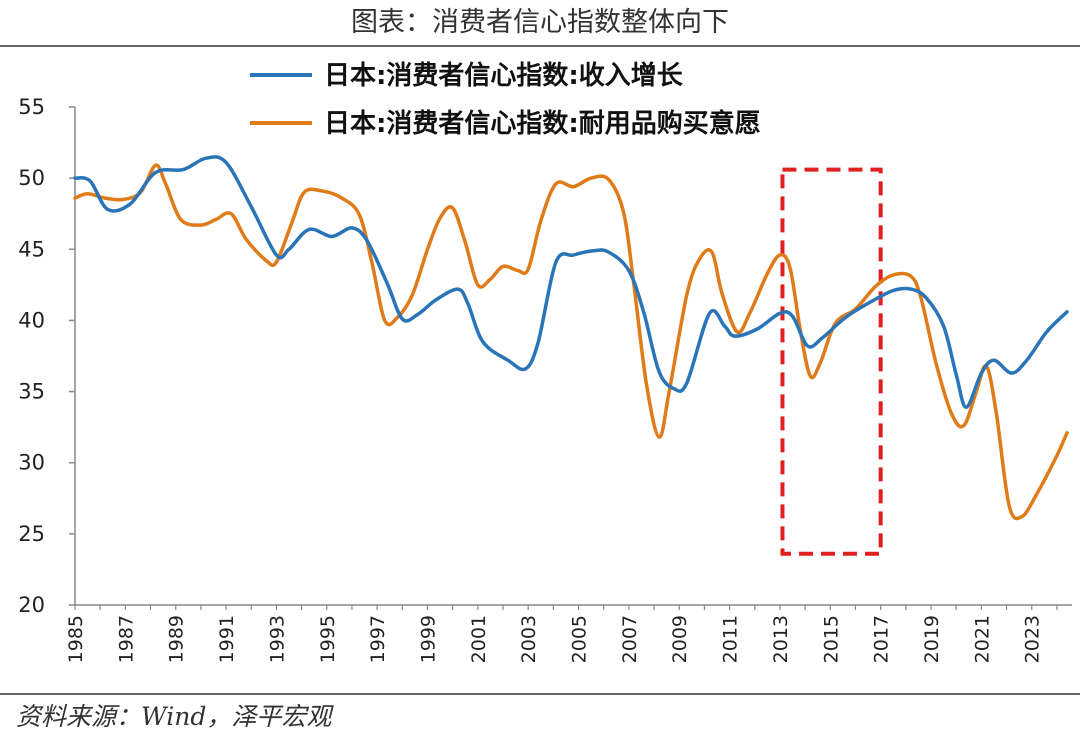 The height and width of the screenshot is (738, 1080). Describe the element at coordinates (31, 107) in the screenshot. I see `y-tick-label: 55` at that location.